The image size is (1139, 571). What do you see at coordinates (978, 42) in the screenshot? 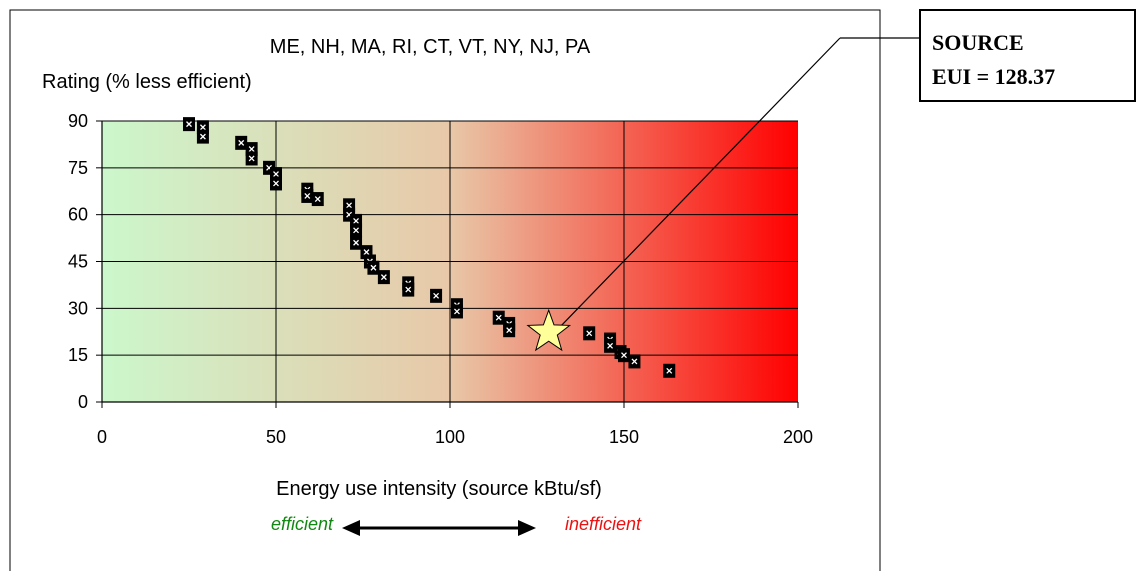
I see `callout-line-1: SOURCE` at bounding box center [978, 42].